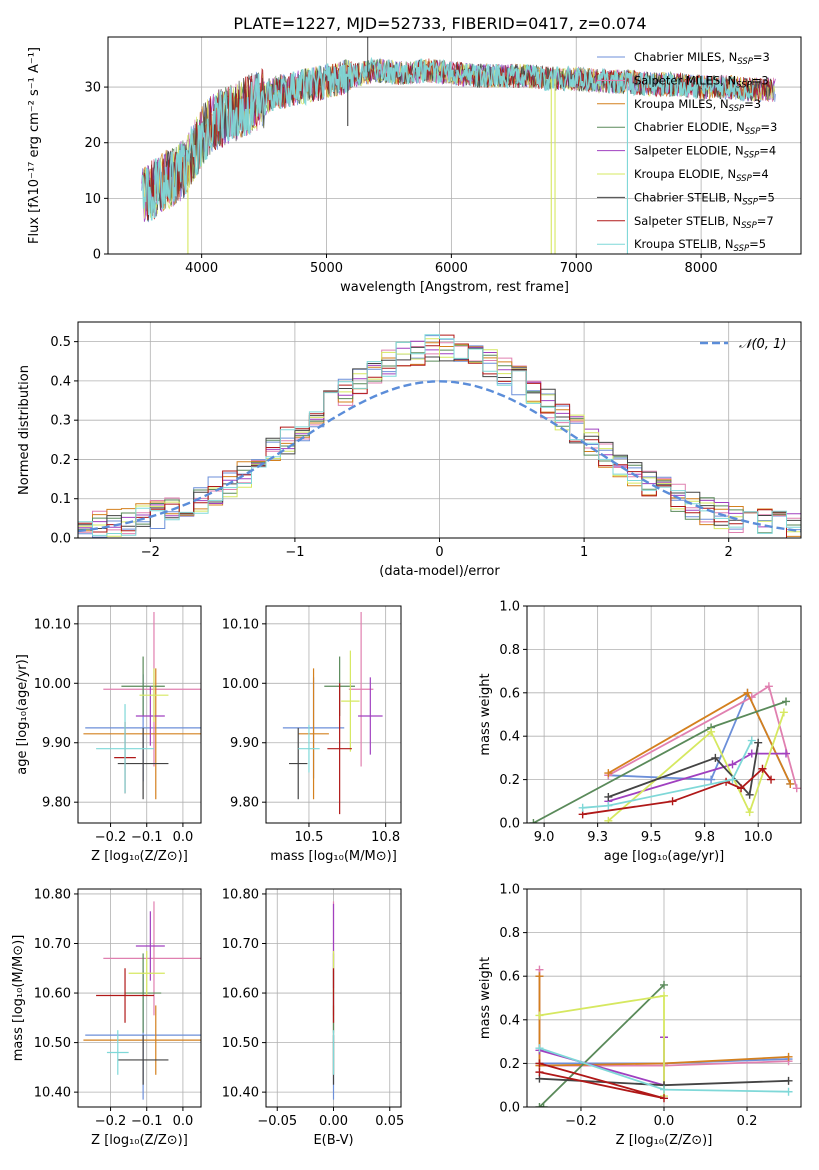 Image resolution: width=819 pixels, height=1170 pixels. I want to click on x-tick-label: −0.05, so click(277, 1121).